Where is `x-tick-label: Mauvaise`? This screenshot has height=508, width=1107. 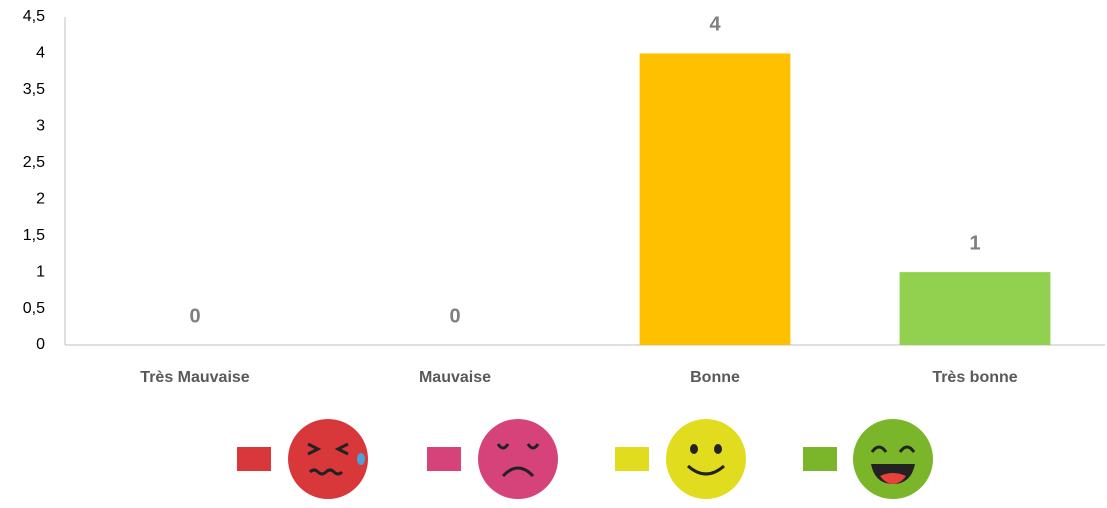
x-tick-label: Mauvaise is located at coordinates (455, 377).